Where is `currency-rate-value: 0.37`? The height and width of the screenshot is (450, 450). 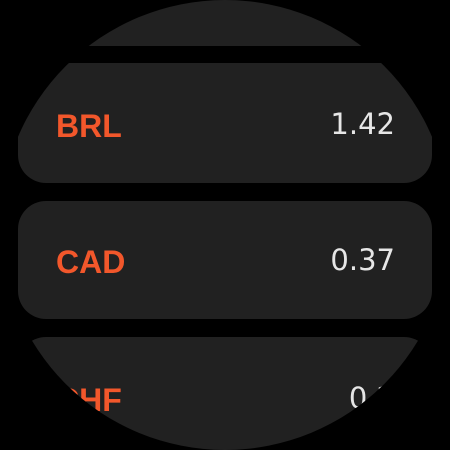
currency-rate-value: 0.37 is located at coordinates (362, 260).